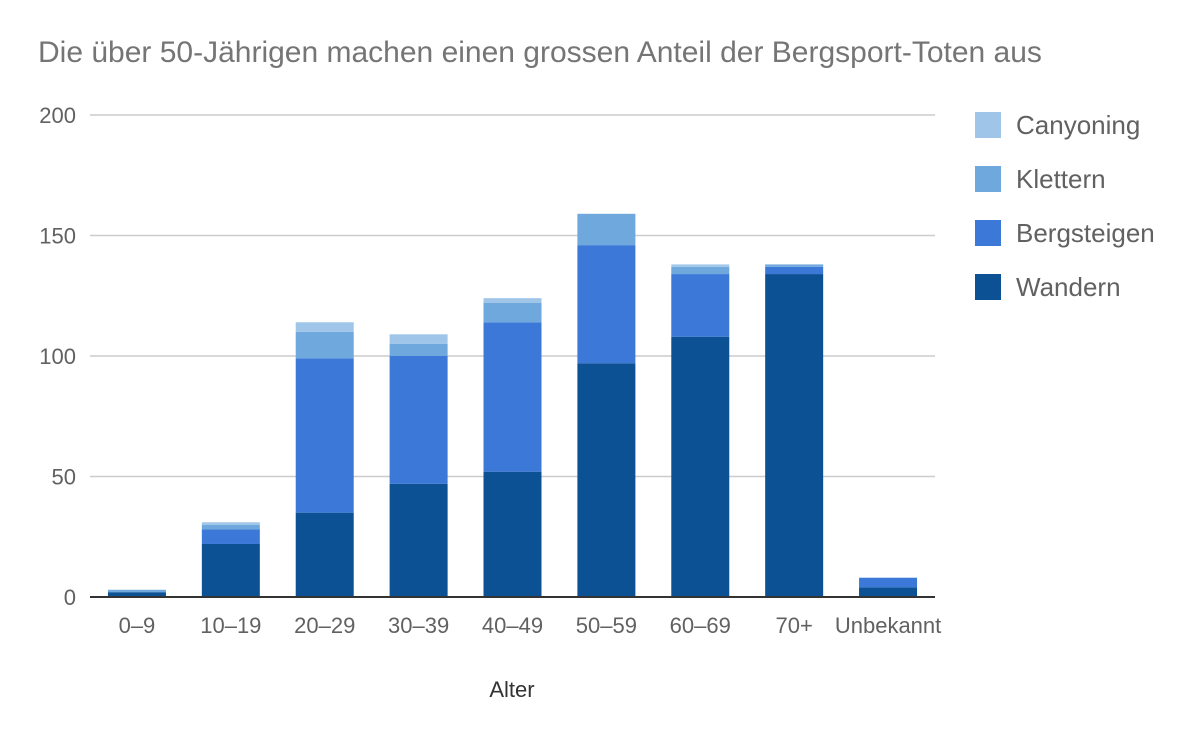 This screenshot has height=742, width=1200. Describe the element at coordinates (64, 477) in the screenshot. I see `y-tick-label: 50` at that location.